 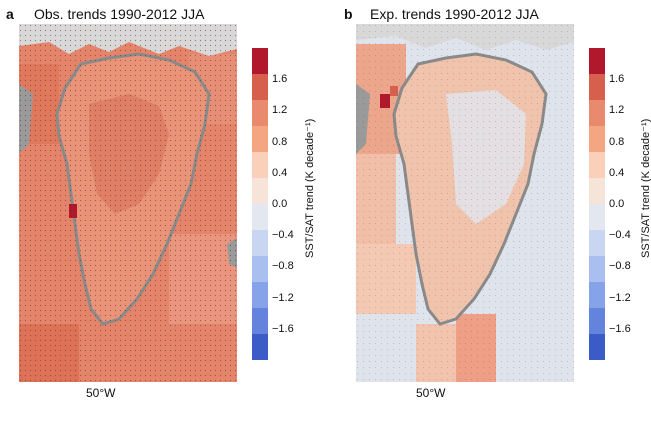 I want to click on colorbar-b-svg, so click(x=597, y=204).